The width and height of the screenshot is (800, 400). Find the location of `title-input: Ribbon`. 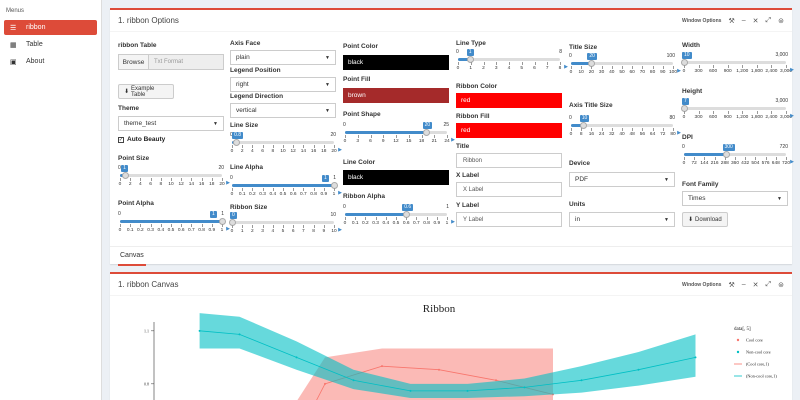

title-input: Ribbon is located at coordinates (509, 160).